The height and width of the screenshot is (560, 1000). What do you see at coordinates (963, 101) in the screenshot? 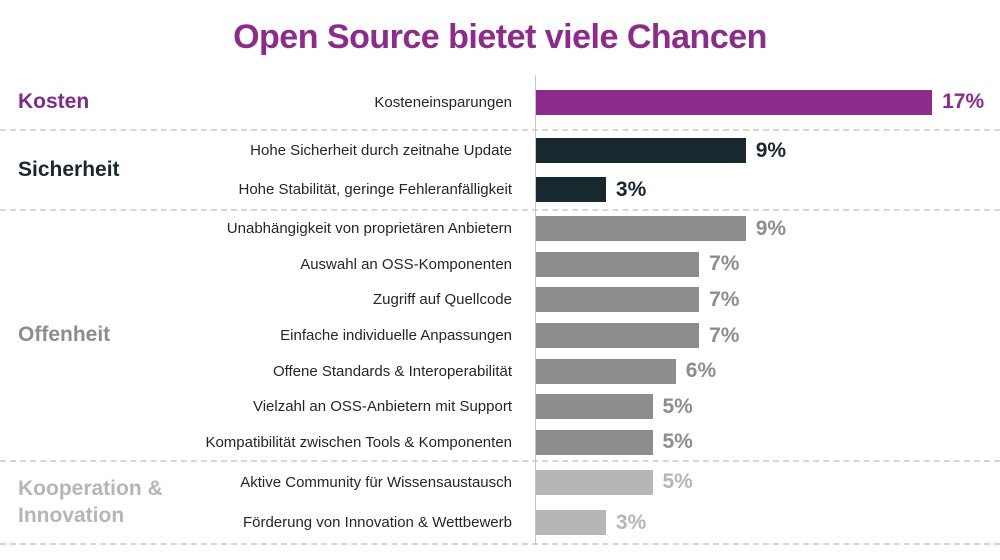
I see `value-label: 17%` at bounding box center [963, 101].